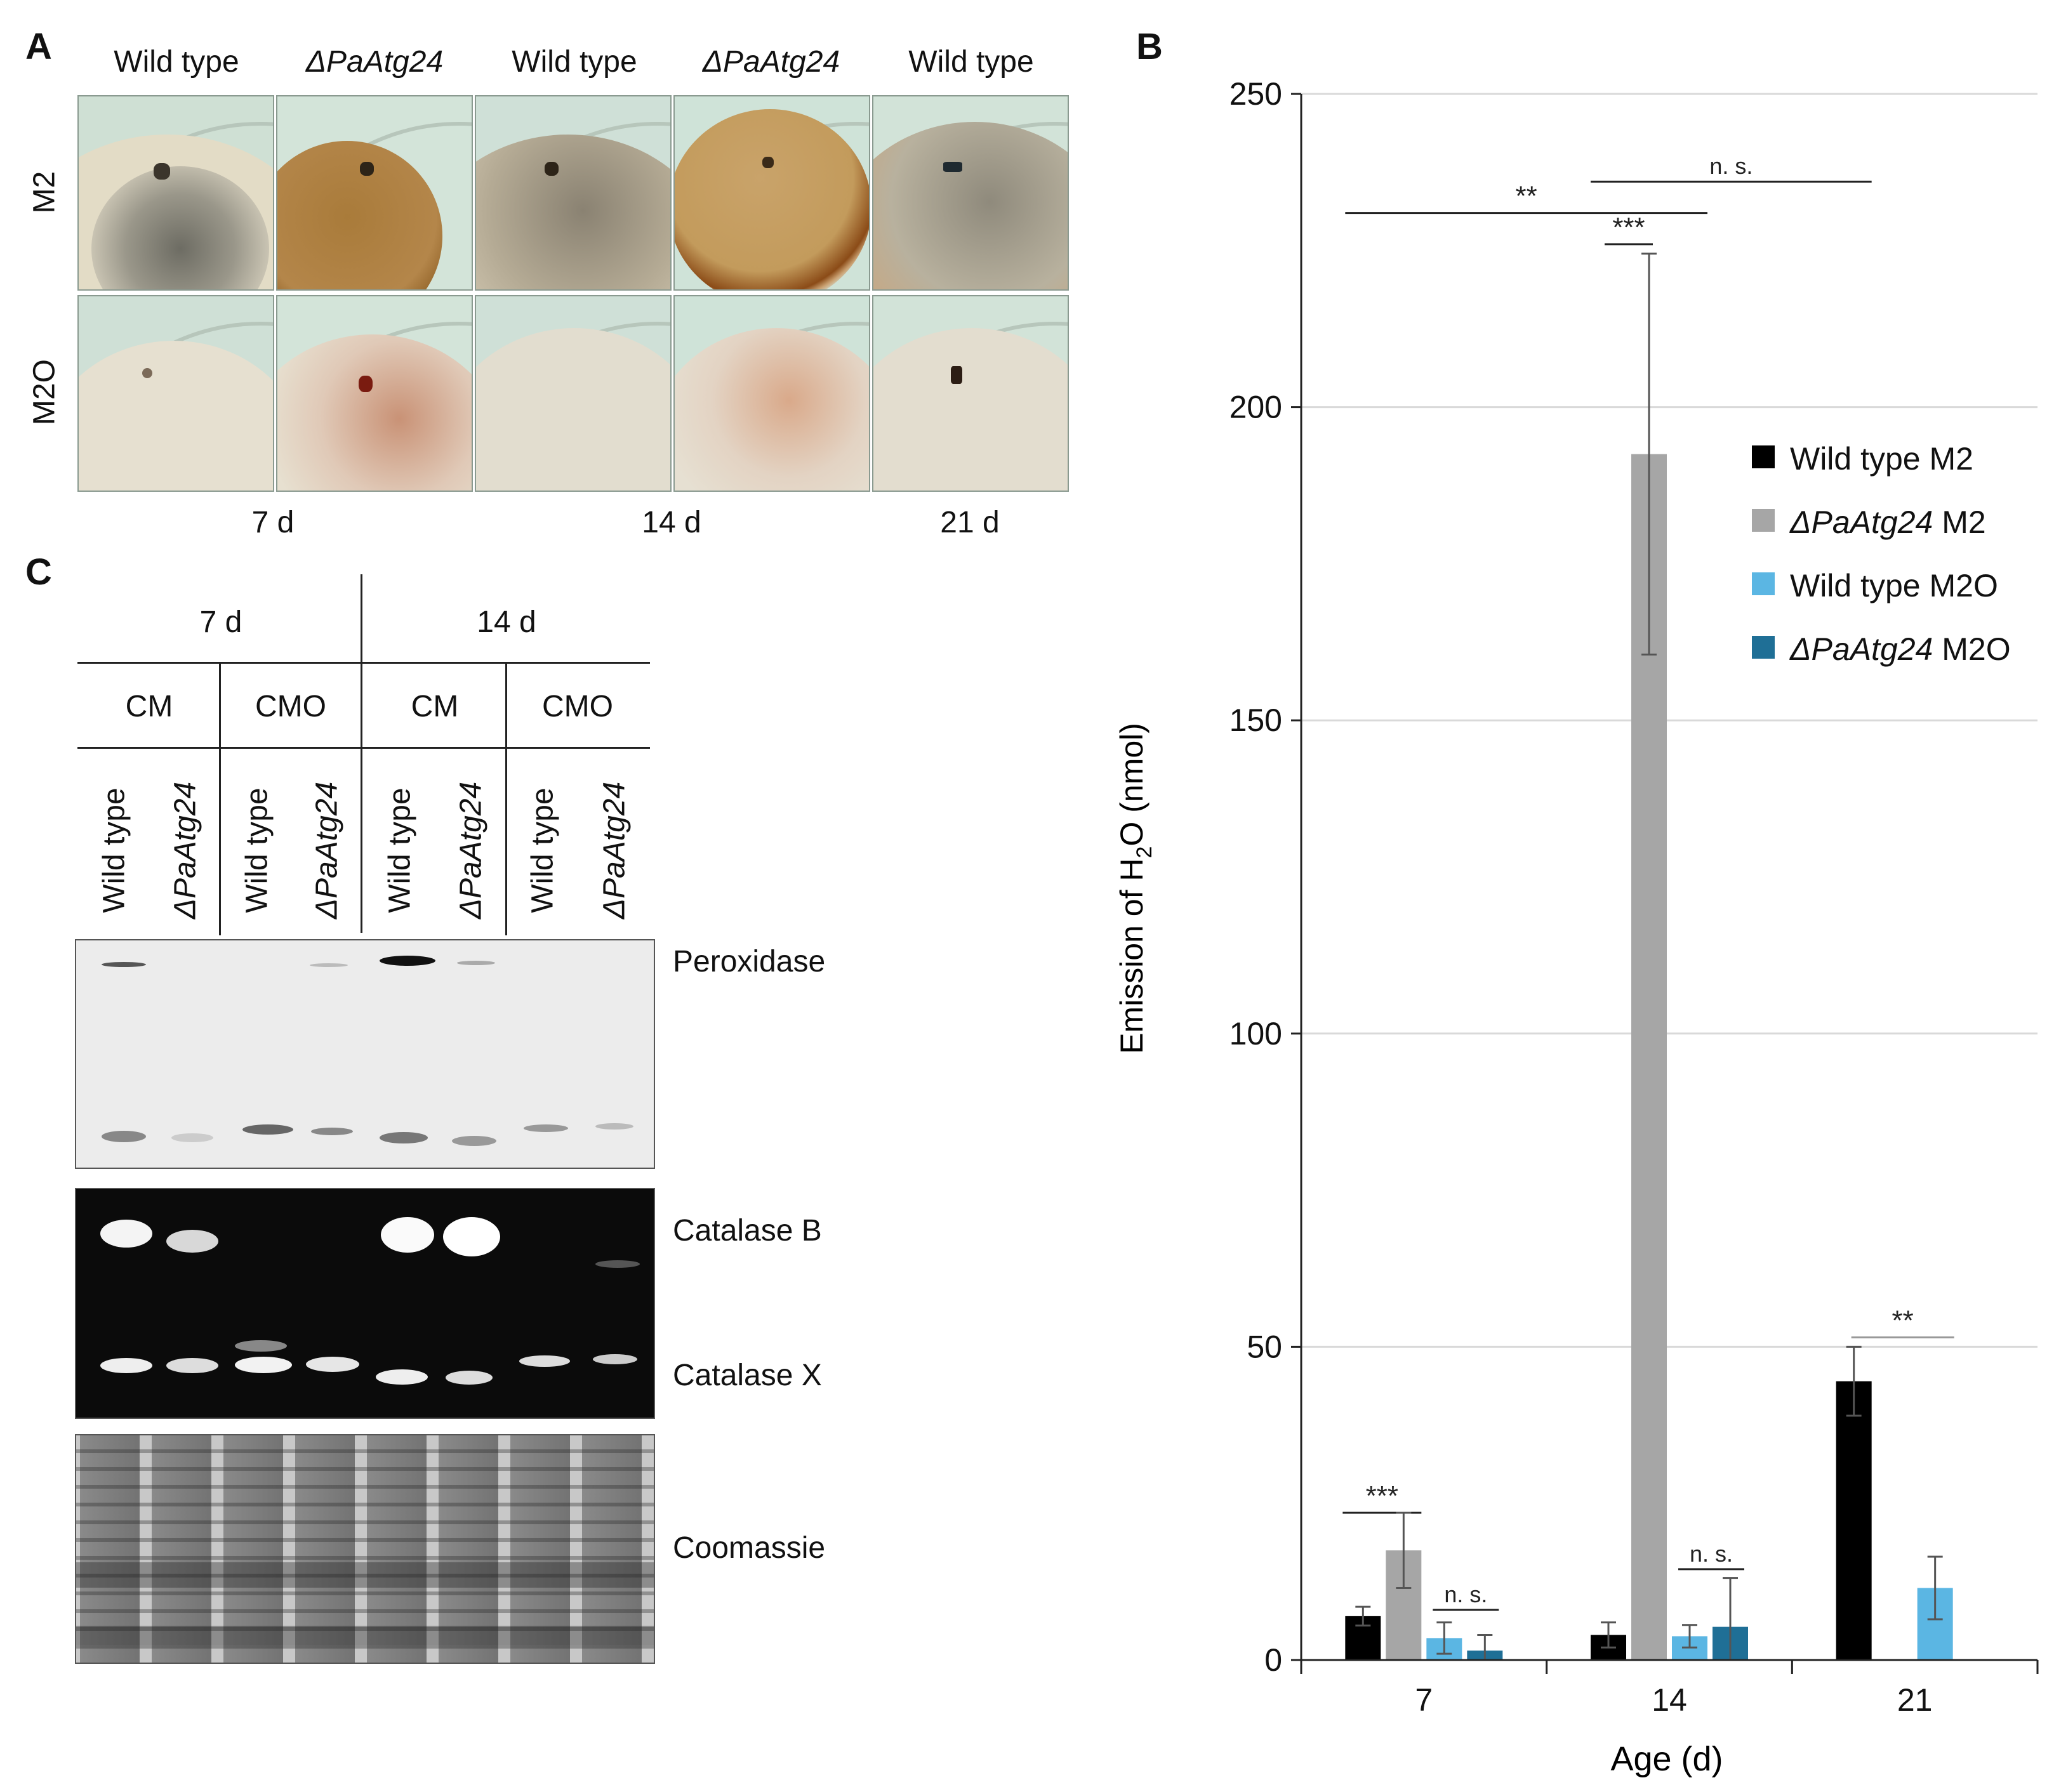 Image resolution: width=2054 pixels, height=1792 pixels. I want to click on y-tick-label: 150, so click(1255, 720).